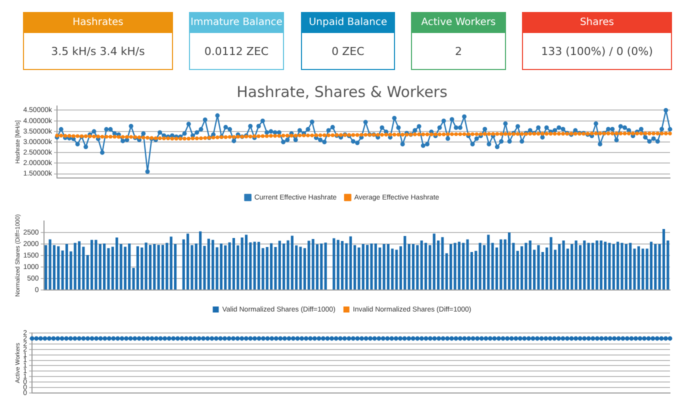  Describe the element at coordinates (98, 52) in the screenshot. I see `text: 3.5 kH/s 3.4 kH/s` at that location.